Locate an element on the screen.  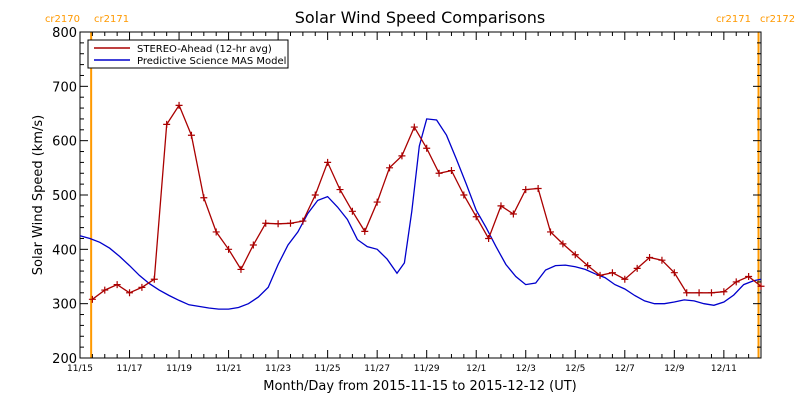
cr-left-label-1: cr2170 is located at coordinates (62, 19).